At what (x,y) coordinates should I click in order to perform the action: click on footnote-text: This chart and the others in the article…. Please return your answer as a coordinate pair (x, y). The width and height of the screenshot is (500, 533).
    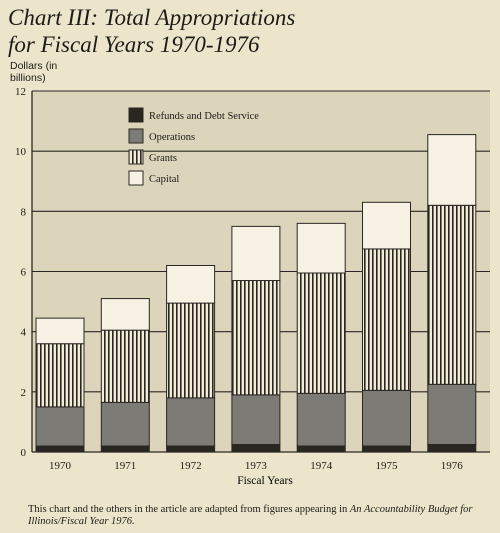
    Looking at the image, I should click on (189, 509).